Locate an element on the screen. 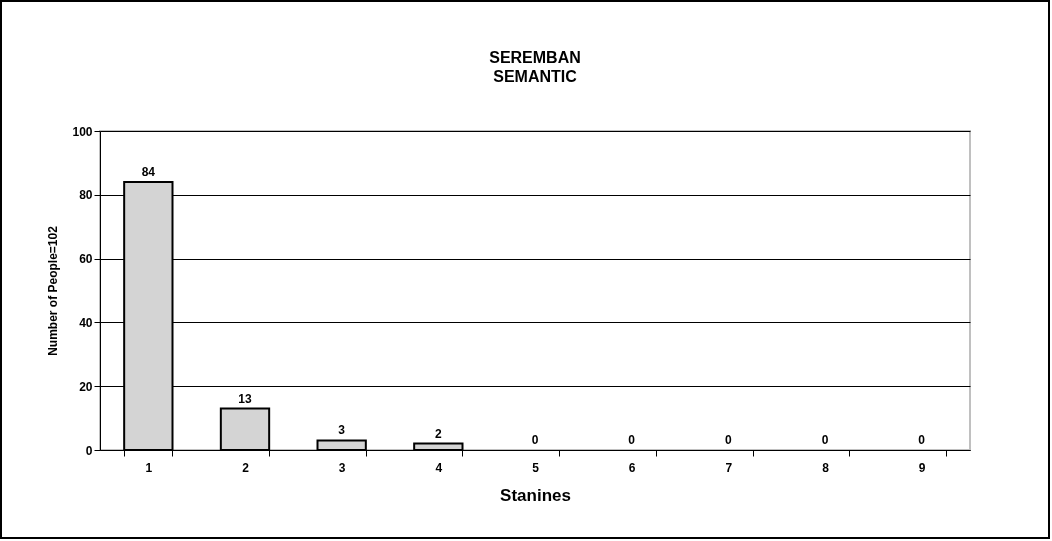 This screenshot has width=1052, height=541. x-tick-label: 4 is located at coordinates (439, 467).